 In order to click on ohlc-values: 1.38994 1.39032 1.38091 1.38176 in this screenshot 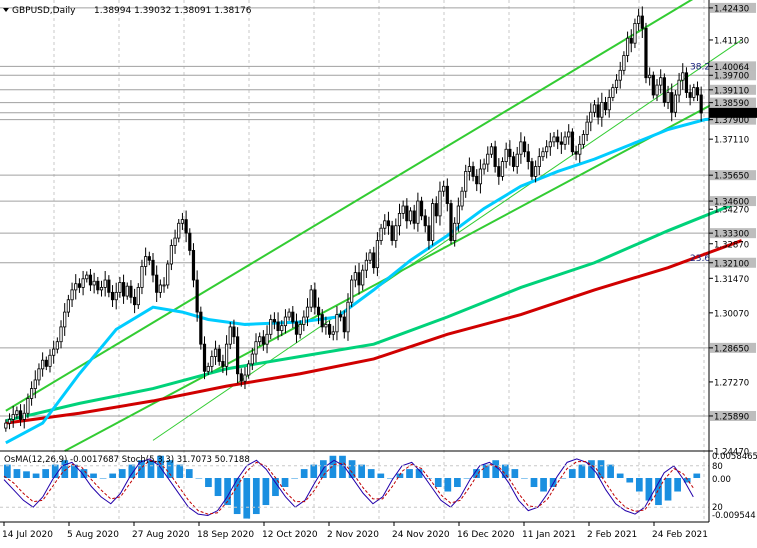, I will do `click(173, 11)`.